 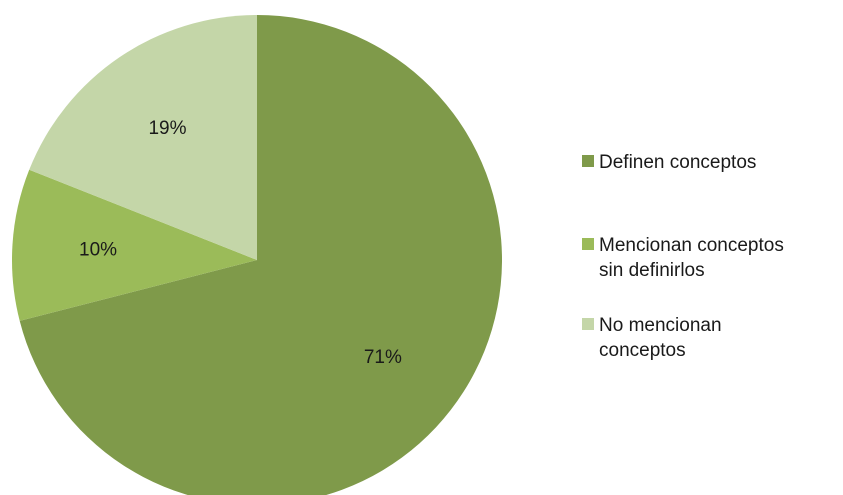 What do you see at coordinates (383, 357) in the screenshot?
I see `data-label-definen-conceptos: 71%` at bounding box center [383, 357].